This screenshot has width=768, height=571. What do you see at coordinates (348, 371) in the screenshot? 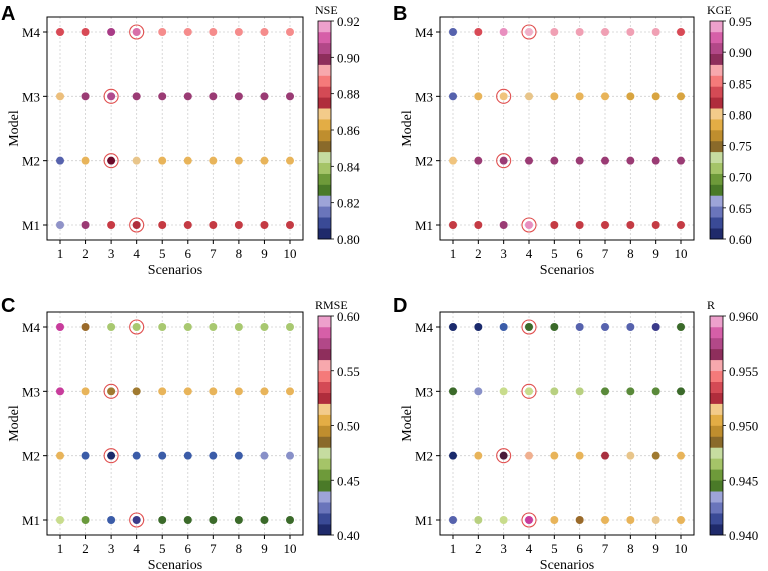
I see `colorbar-tick-label: 0.55` at bounding box center [348, 371].